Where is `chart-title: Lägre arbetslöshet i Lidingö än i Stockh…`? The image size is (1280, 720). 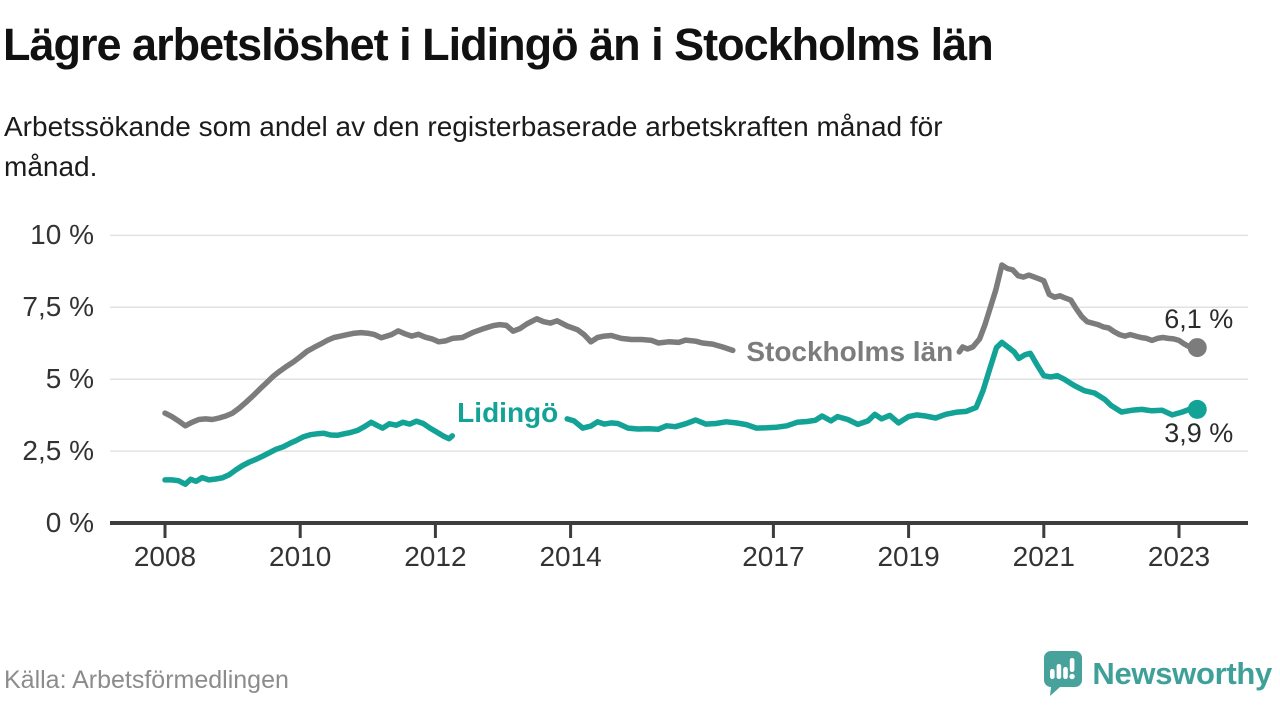
chart-title: Lägre arbetslöshet i Lidingö än i Stockh… is located at coordinates (498, 44).